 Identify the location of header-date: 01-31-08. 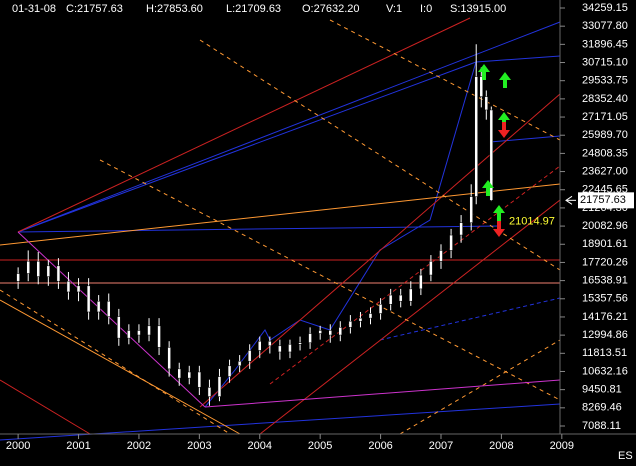
(34, 9).